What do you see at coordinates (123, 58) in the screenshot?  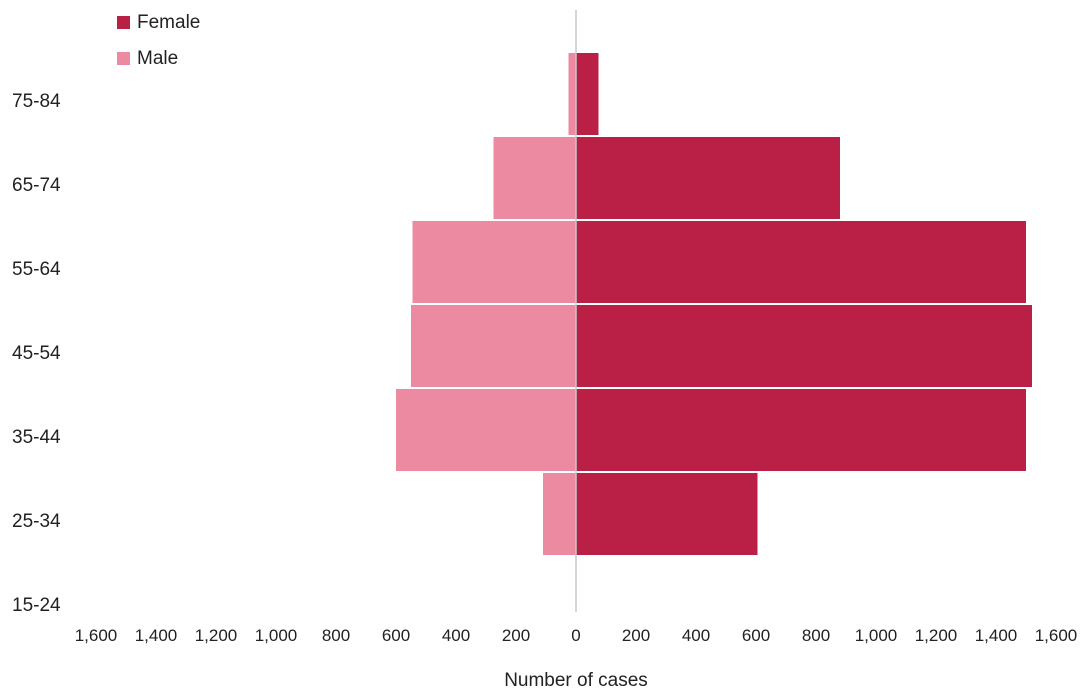 I see `legend-swatch-male` at bounding box center [123, 58].